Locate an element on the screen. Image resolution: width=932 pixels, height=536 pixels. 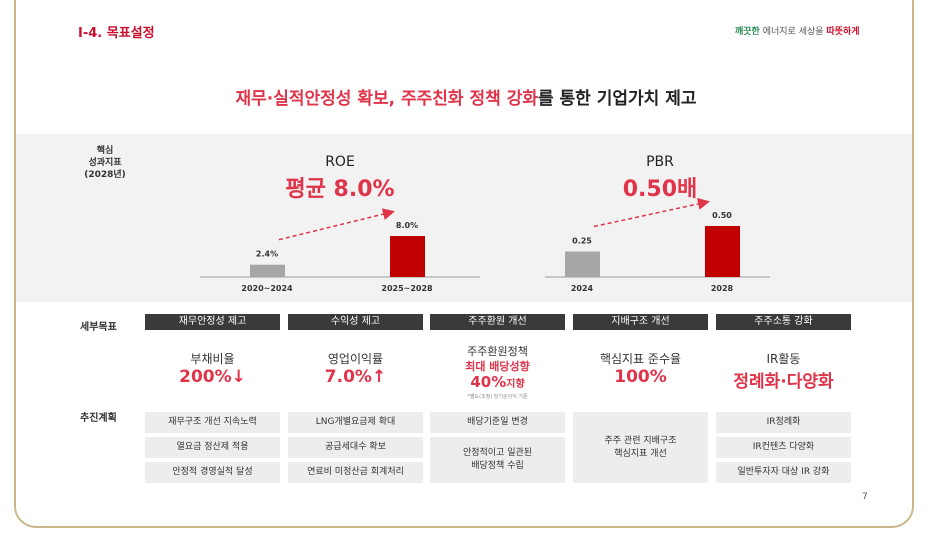
headline: 재무·실적안정성 확보, 주주친화 정책 강화를 통한 기업가치 제고 is located at coordinates (466, 96).